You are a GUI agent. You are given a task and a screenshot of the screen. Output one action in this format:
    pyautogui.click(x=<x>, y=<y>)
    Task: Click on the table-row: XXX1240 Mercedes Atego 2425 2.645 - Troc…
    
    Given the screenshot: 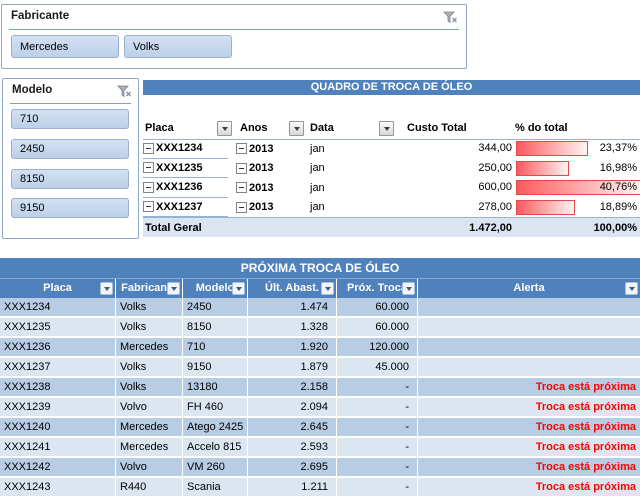 What is the action you would take?
    pyautogui.click(x=320, y=428)
    